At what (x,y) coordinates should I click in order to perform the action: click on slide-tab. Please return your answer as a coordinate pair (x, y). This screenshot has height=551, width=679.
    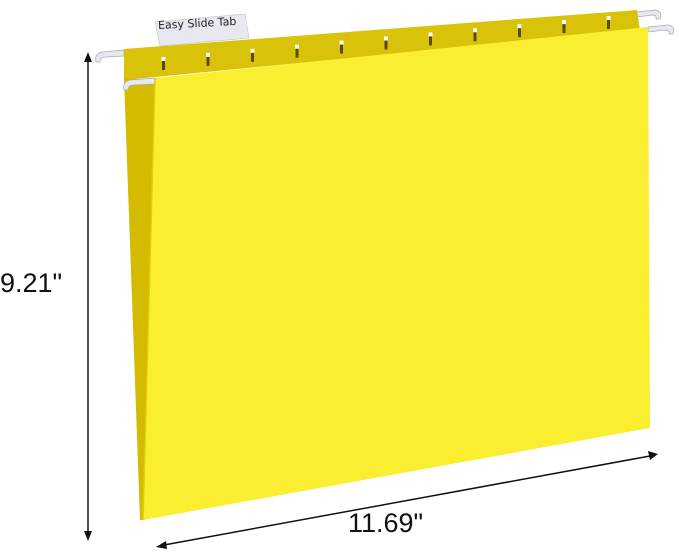
    Looking at the image, I should click on (202, 30).